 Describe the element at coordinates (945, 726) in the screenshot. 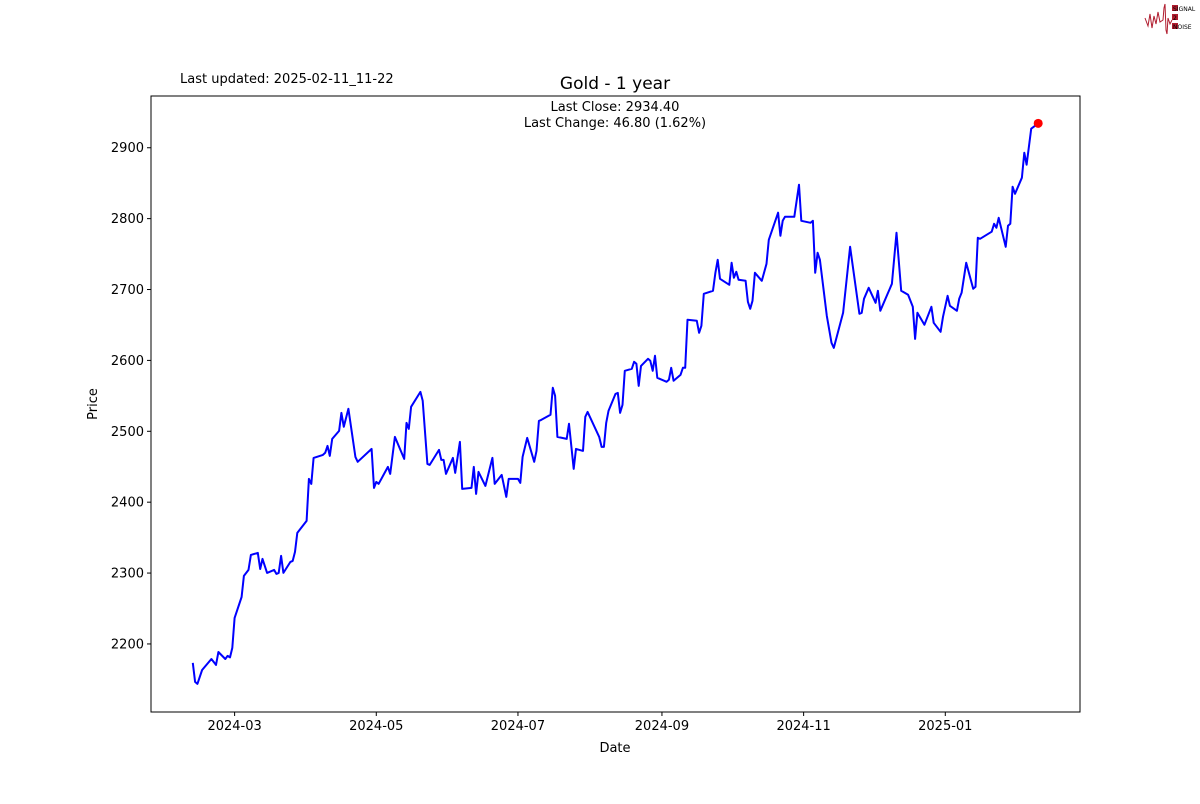

I see `x-tick-label: 2025-01` at that location.